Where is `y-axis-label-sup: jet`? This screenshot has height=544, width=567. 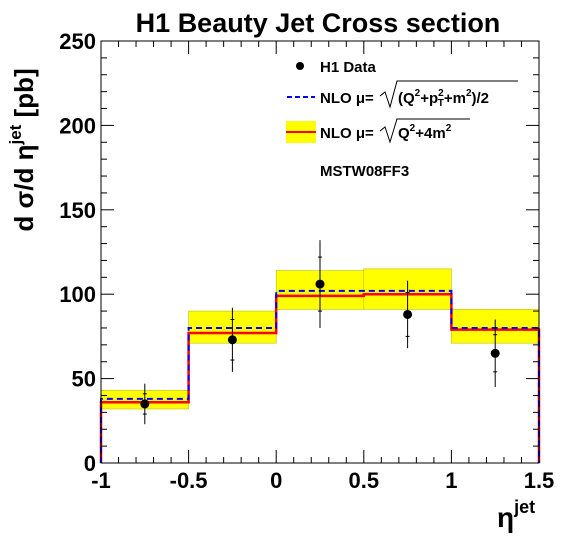 y-axis-label-sup: jet is located at coordinates (15, 134).